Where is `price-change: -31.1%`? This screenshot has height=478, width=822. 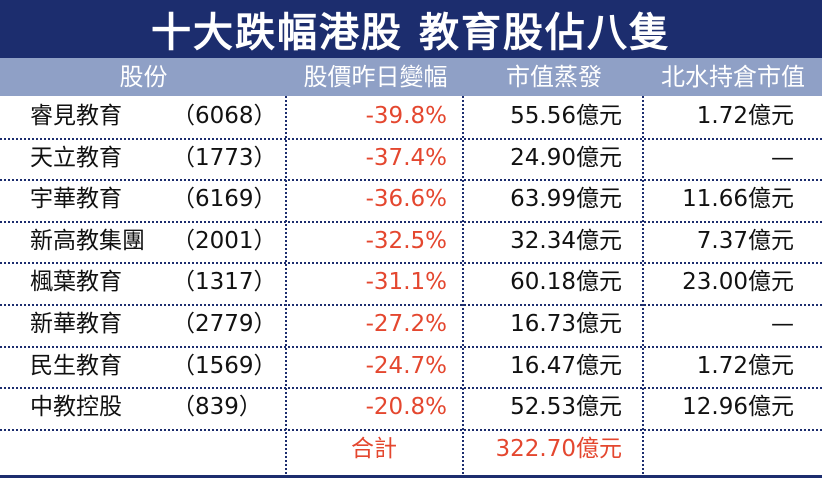
price-change: -31.1% is located at coordinates (406, 282).